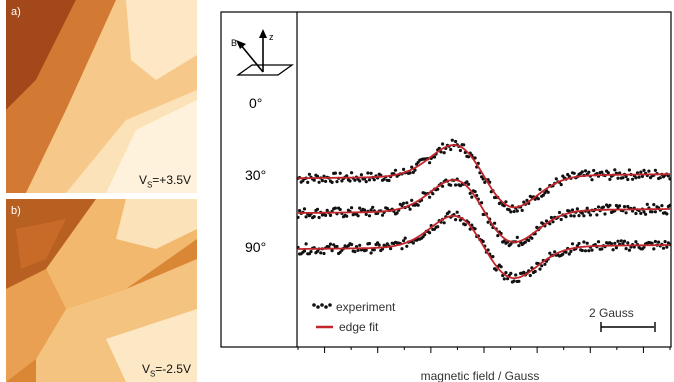  Describe the element at coordinates (263, 52) in the screenshot. I see `inset-geometry-sketch: B z` at that location.